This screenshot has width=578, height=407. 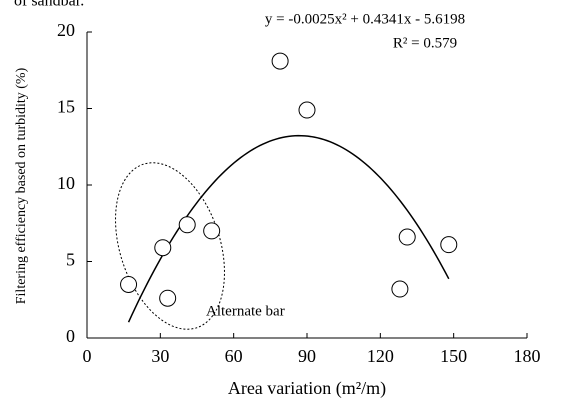 I want to click on x-tick-label: 60, so click(x=234, y=356).